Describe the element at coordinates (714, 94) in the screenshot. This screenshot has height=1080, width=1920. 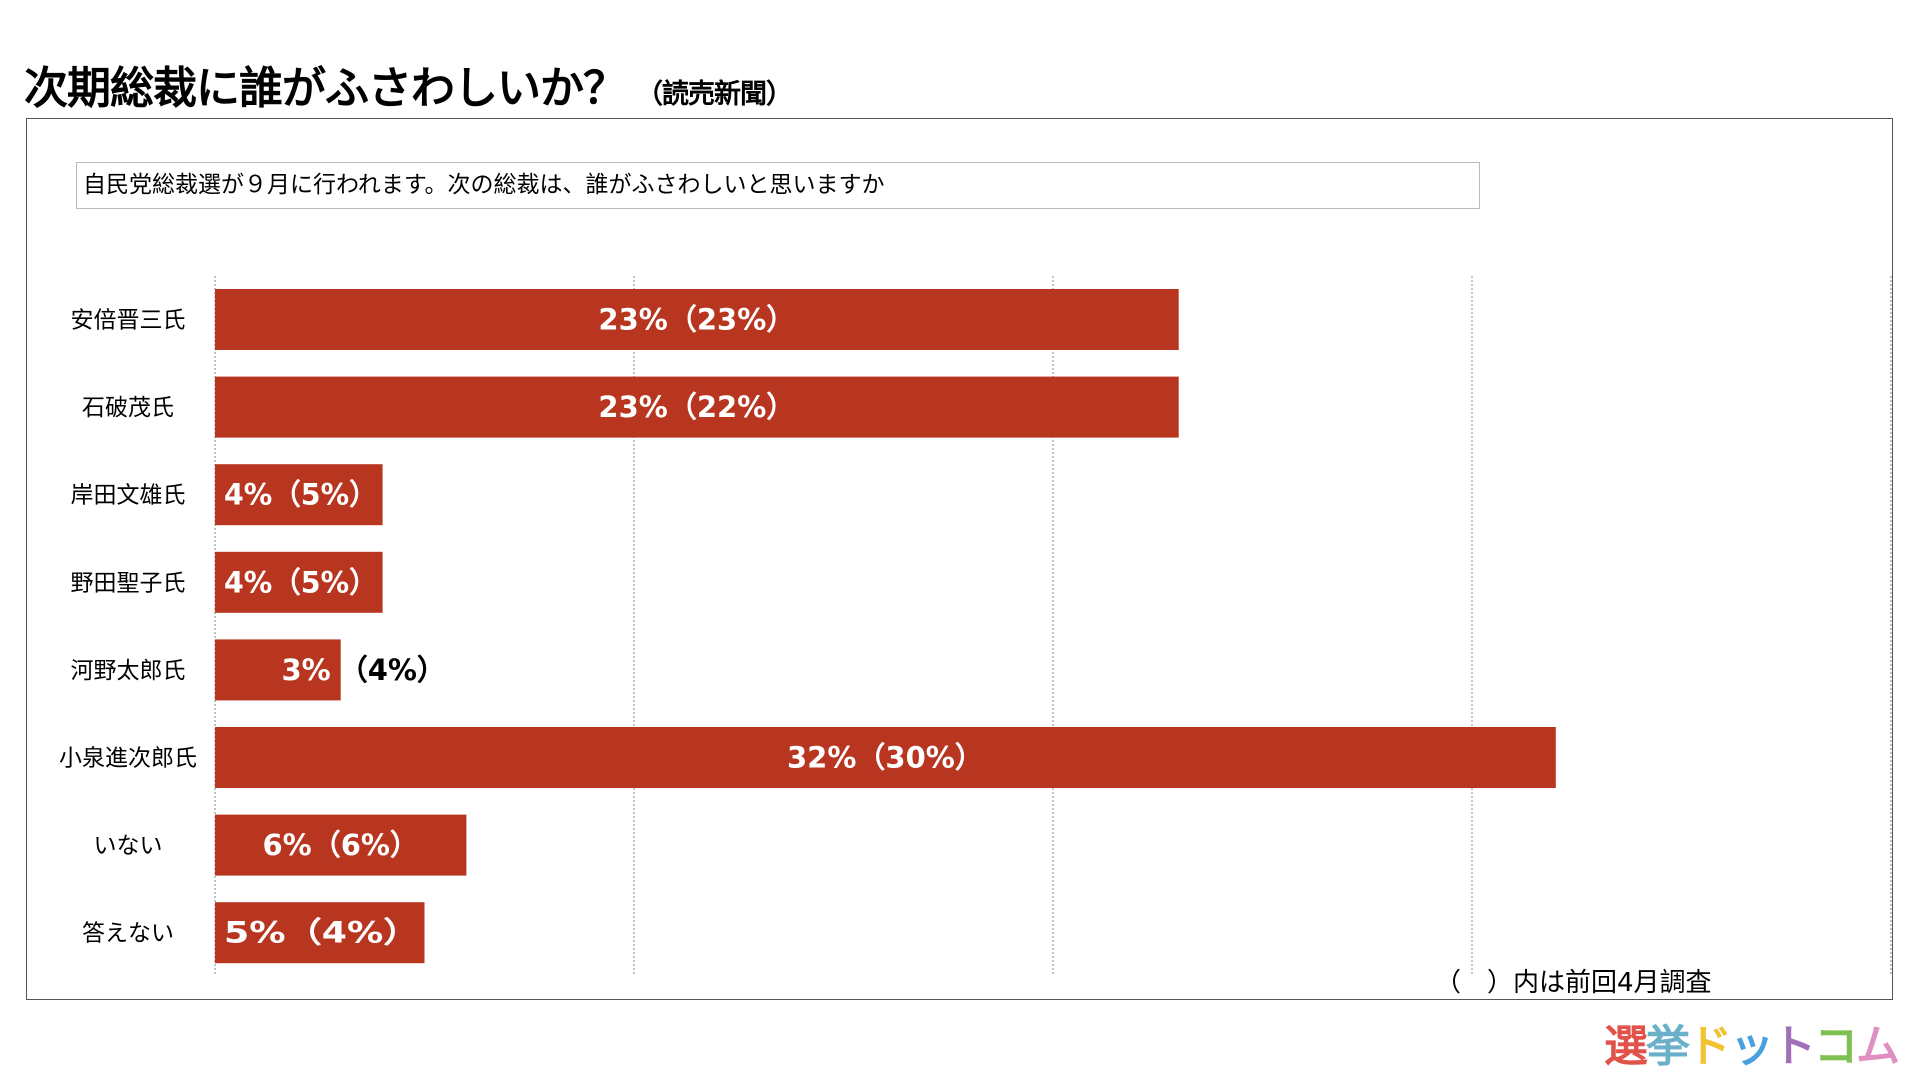
I see `source-label: （読売新聞）` at that location.